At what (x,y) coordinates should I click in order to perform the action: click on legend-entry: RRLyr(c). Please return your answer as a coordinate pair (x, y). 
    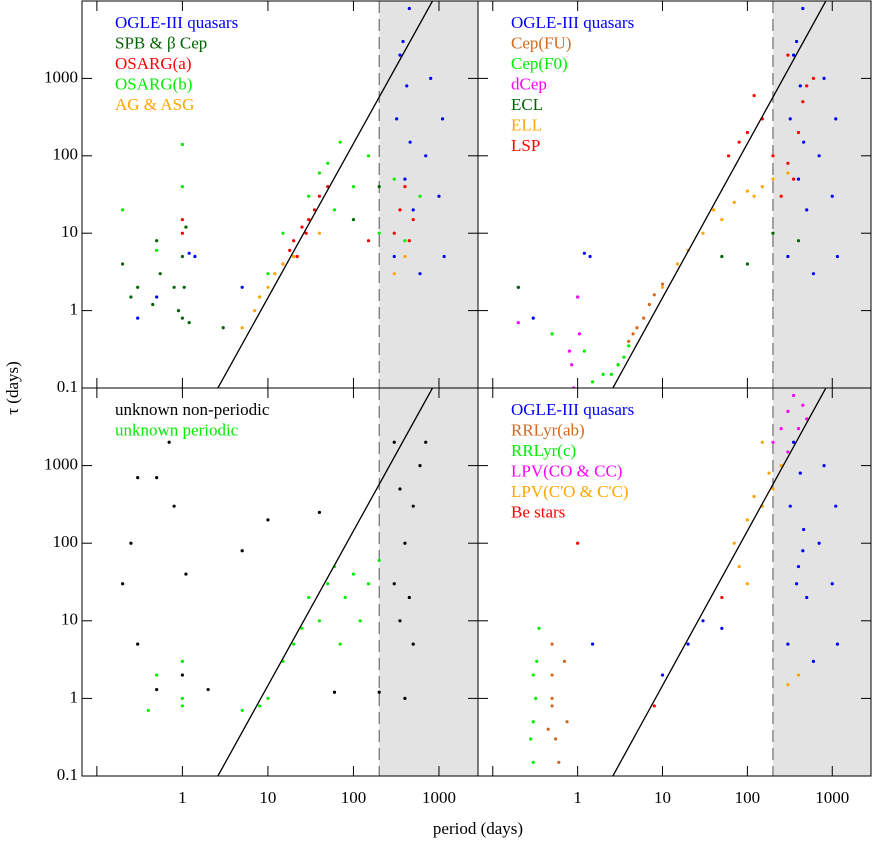
    Looking at the image, I should click on (543, 450).